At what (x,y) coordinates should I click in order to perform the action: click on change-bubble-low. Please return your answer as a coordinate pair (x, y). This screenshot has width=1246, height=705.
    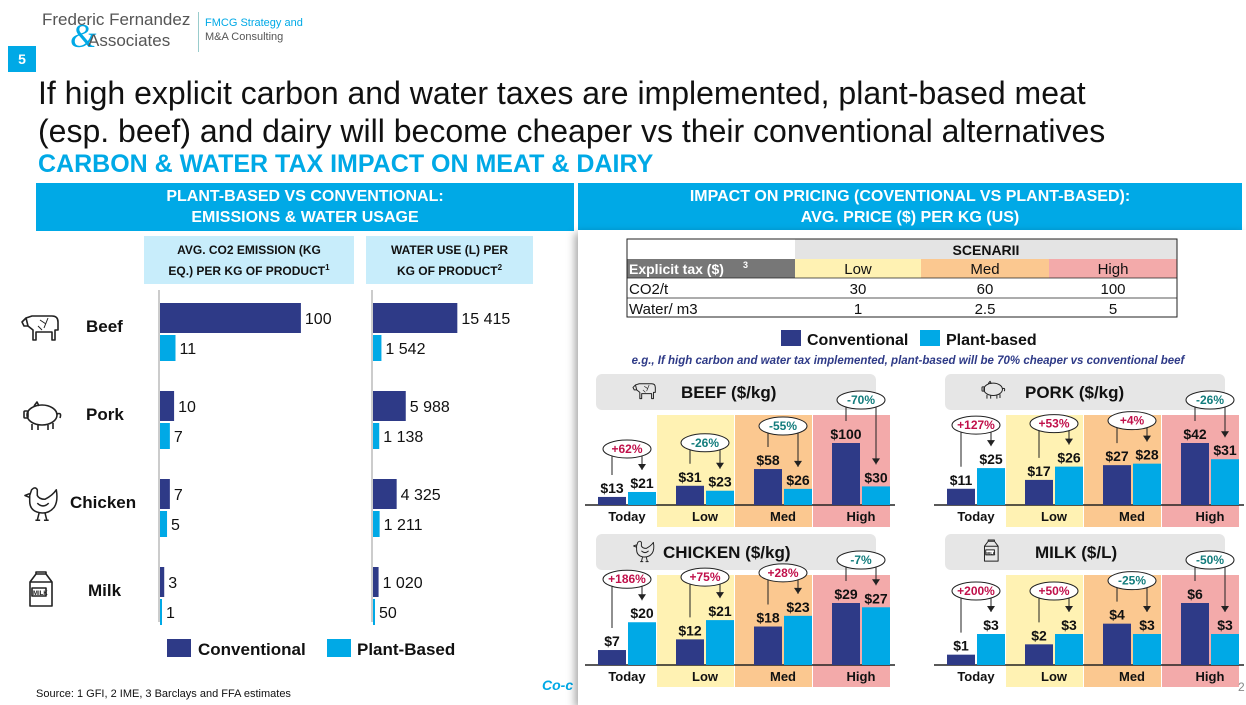
    Looking at the image, I should click on (1054, 424).